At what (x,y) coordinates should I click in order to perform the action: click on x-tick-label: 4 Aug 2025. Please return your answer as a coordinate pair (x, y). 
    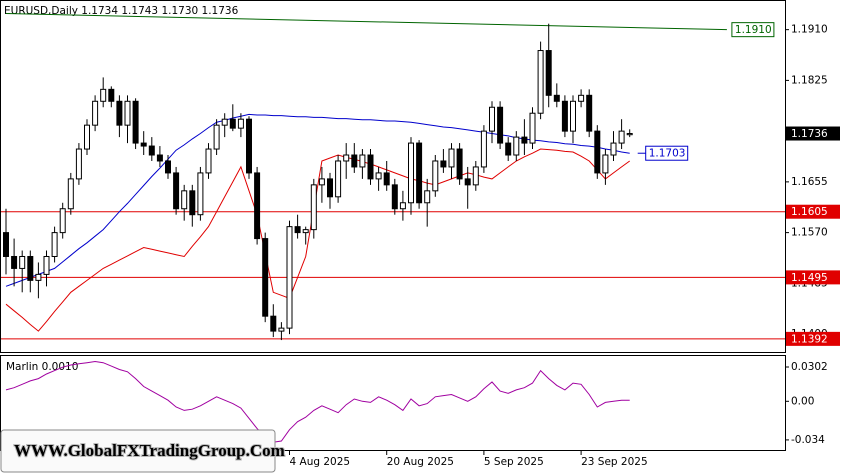
    Looking at the image, I should click on (320, 462).